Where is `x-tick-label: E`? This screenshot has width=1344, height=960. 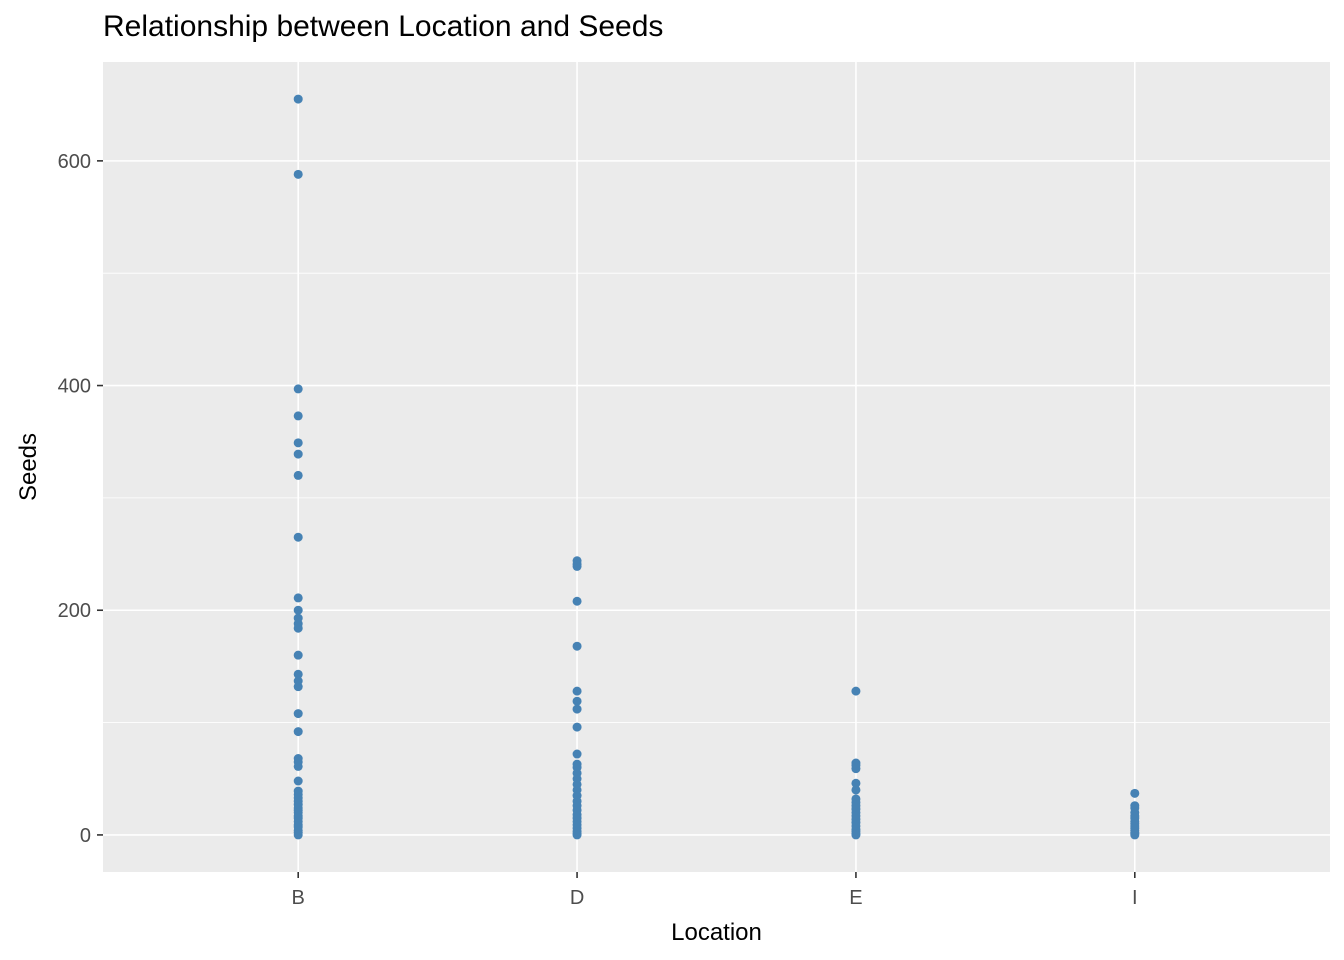
x-tick-label: E is located at coordinates (855, 898).